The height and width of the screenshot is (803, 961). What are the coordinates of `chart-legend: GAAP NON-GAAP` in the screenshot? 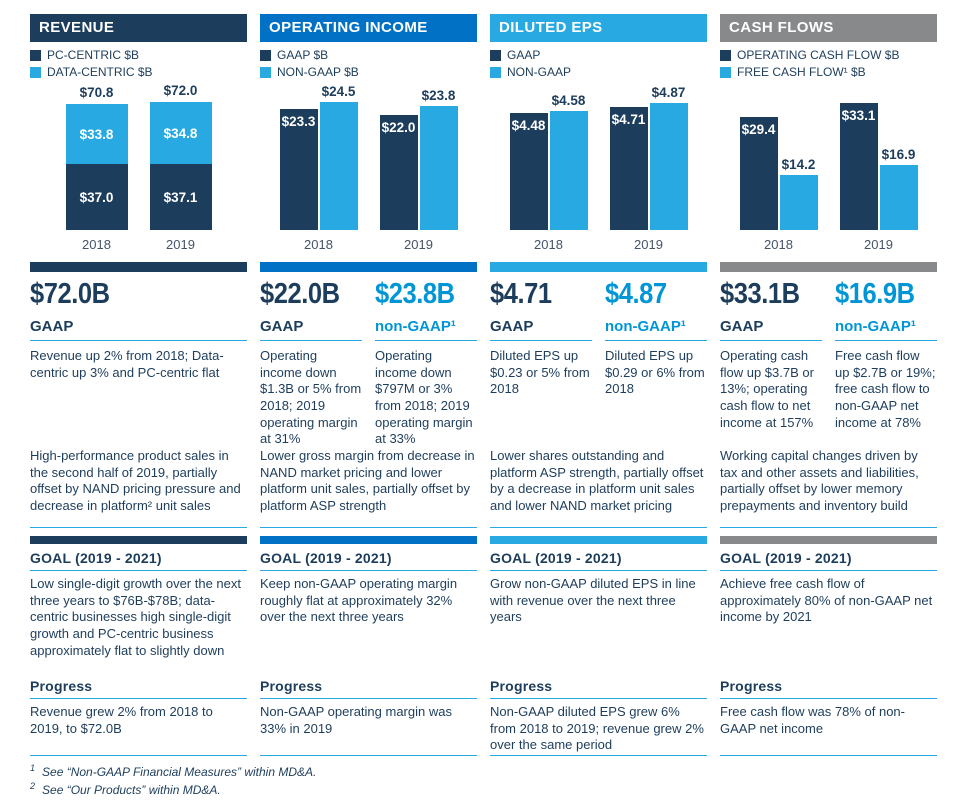 It's located at (598, 65).